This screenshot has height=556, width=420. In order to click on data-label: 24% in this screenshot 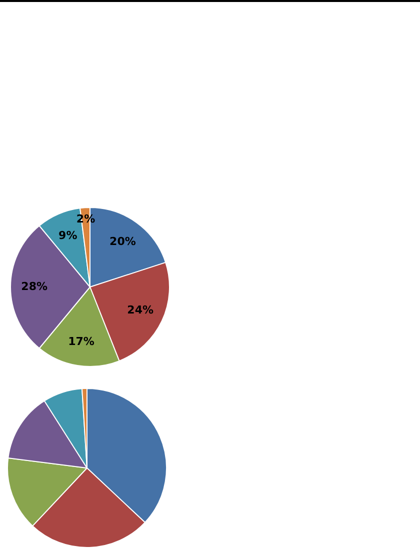, I will do `click(140, 310)`.